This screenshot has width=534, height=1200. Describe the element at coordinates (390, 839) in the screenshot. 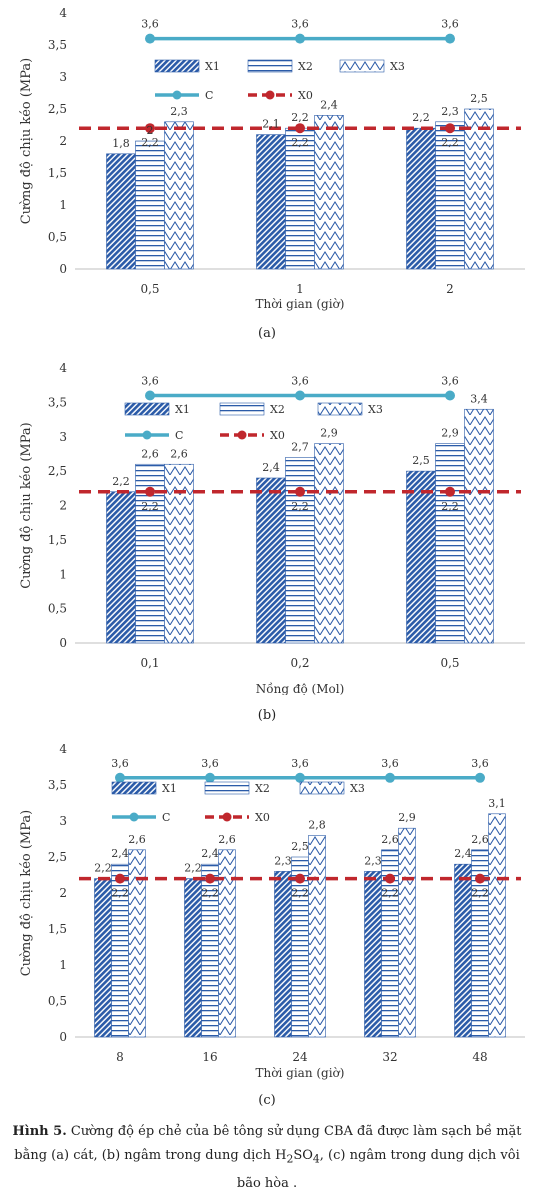

I see `data-label-x2: 2,6` at that location.